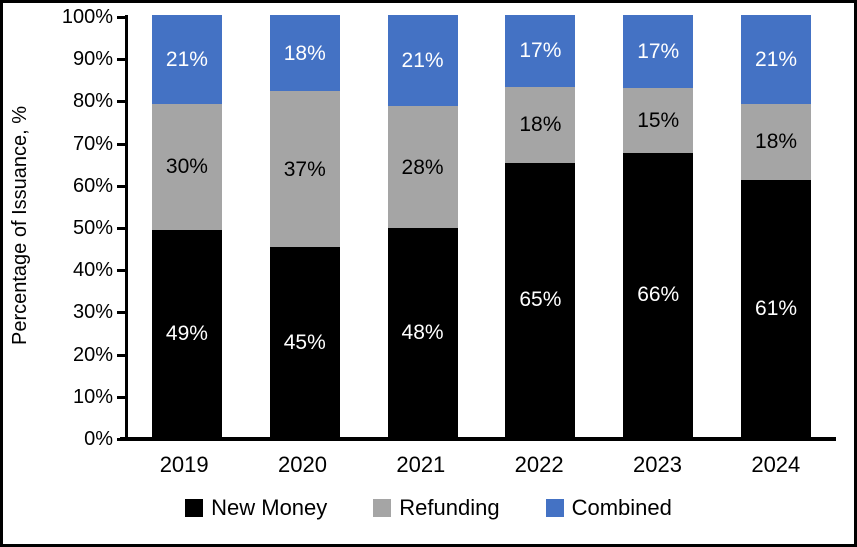  What do you see at coordinates (92, 270) in the screenshot?
I see `y-tick-label: 40%` at bounding box center [92, 270].